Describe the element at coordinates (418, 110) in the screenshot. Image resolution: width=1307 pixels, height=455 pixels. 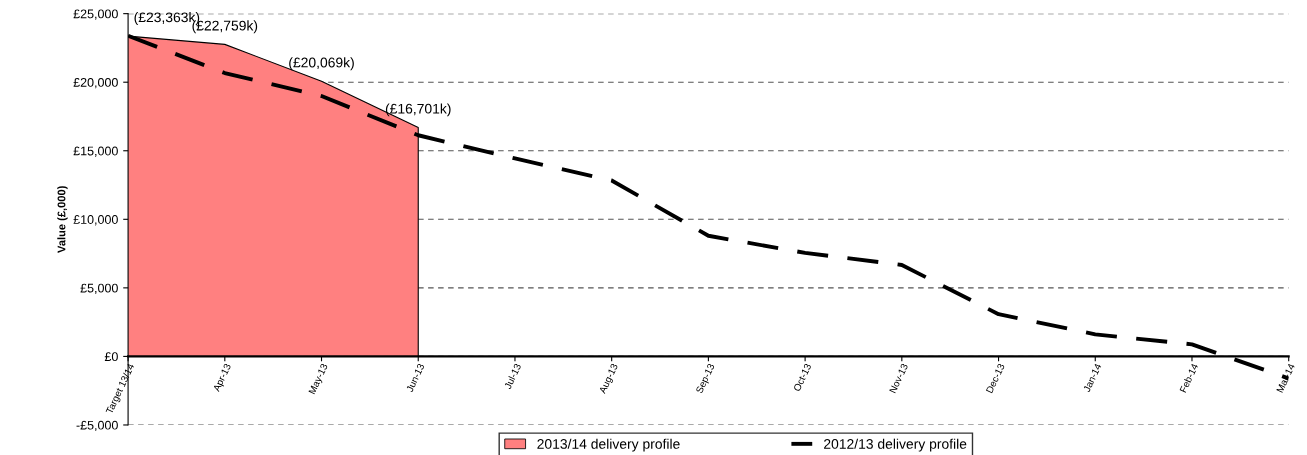
I see `data-label: (£16,701k)` at that location.